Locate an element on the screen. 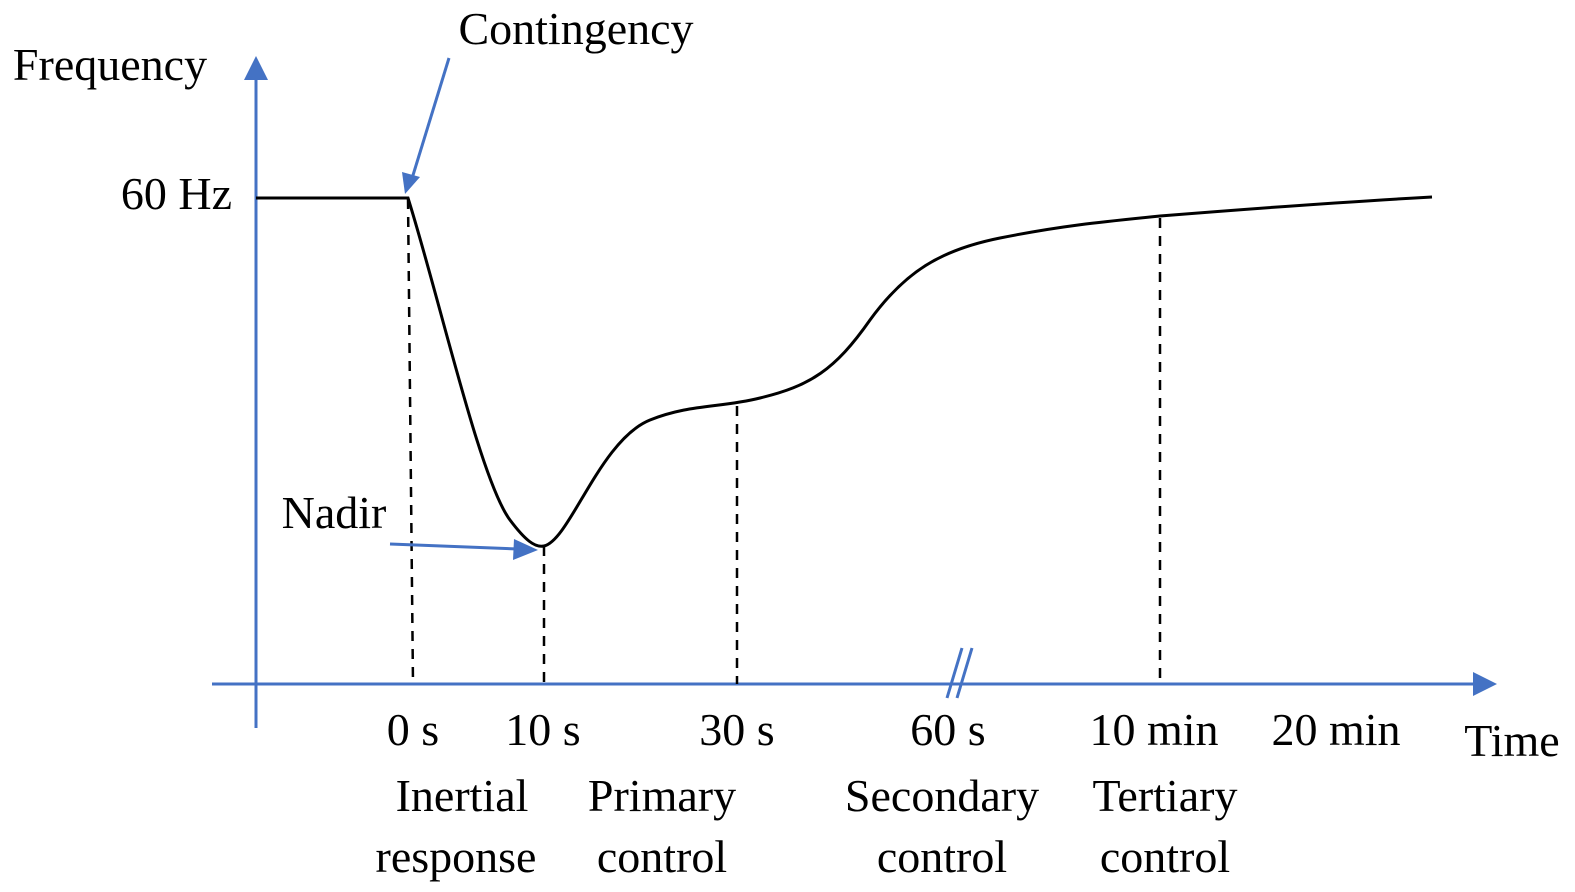 The height and width of the screenshot is (892, 1575). y-axis-label: Frequency is located at coordinates (110, 64).